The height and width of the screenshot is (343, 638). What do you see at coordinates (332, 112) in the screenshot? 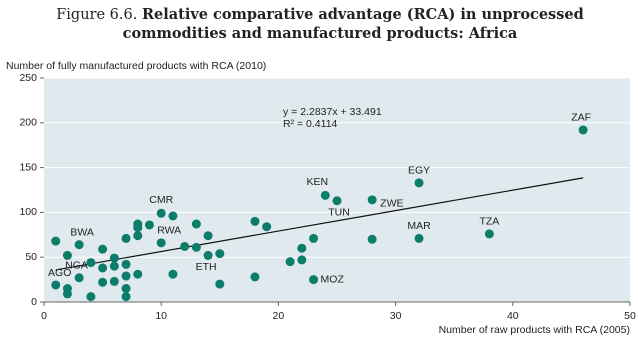
I see `equation: y = 2.2837x + 33.491` at bounding box center [332, 112].